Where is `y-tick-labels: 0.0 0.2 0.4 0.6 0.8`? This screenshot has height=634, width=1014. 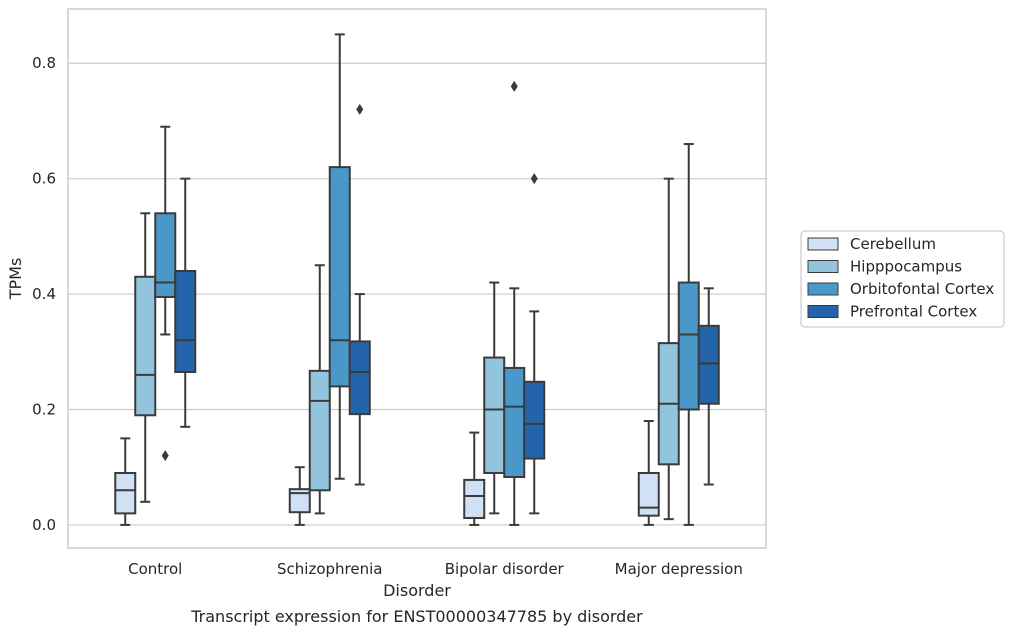 y-tick-labels: 0.0 0.2 0.4 0.6 0.8 is located at coordinates (44, 294).